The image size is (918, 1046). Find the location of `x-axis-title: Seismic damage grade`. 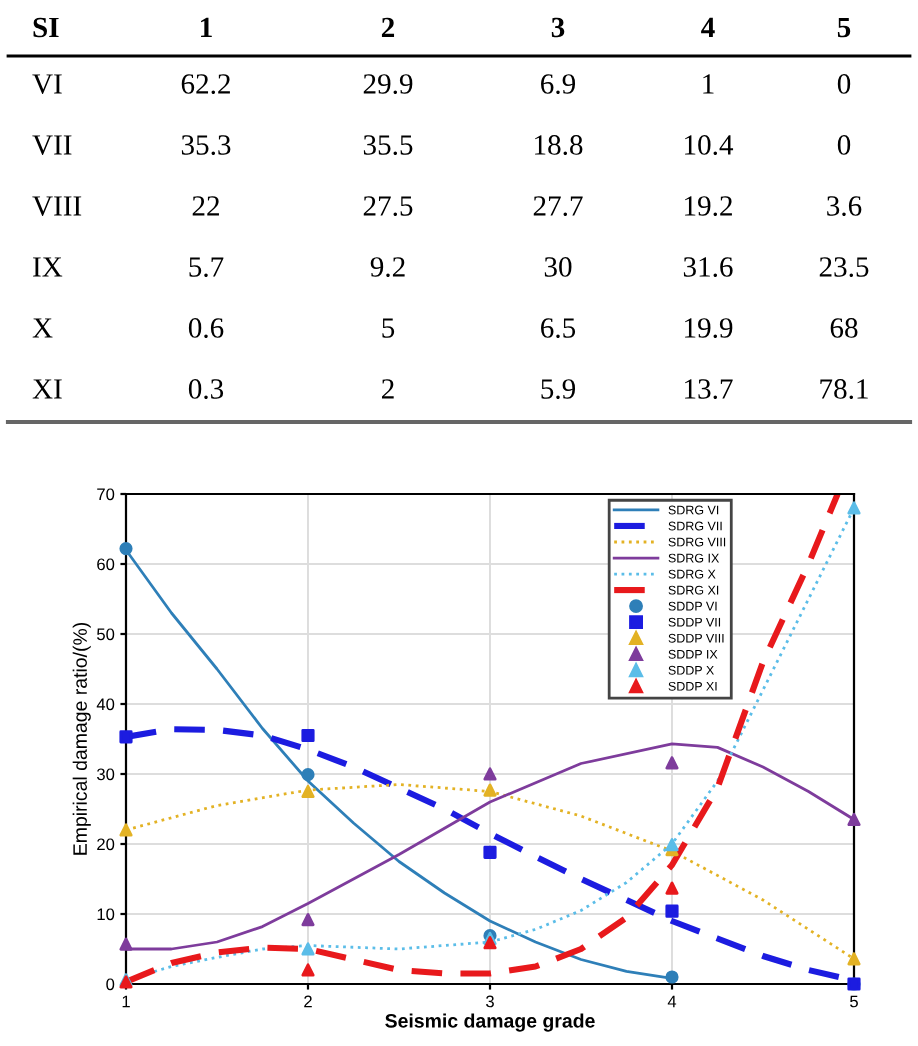

x-axis-title: Seismic damage grade is located at coordinates (490, 1022).